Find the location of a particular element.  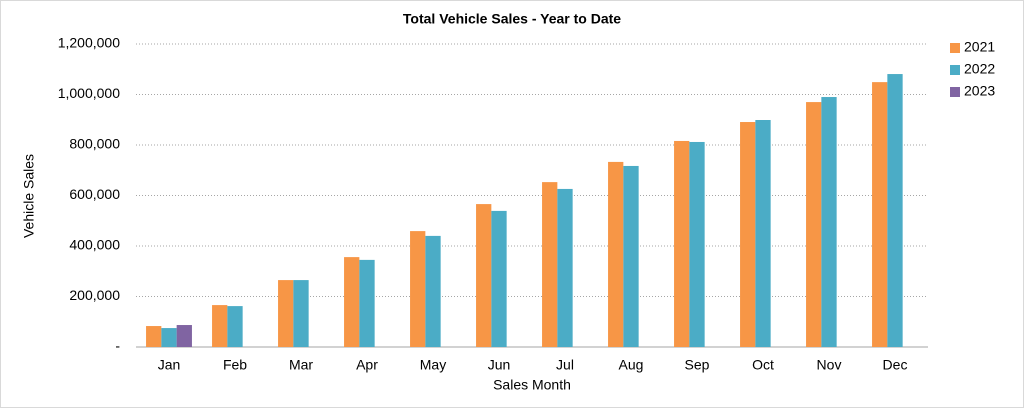

x-tick-label: Jun is located at coordinates (499, 365).